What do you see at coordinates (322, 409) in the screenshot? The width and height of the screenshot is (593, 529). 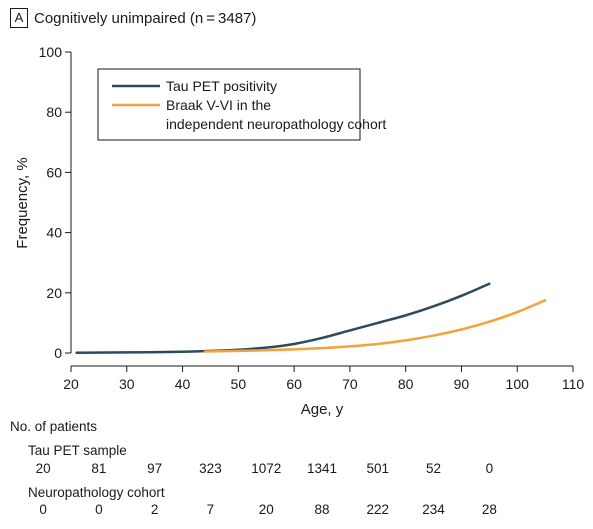 I see `x-axis-label: Age, y` at bounding box center [322, 409].